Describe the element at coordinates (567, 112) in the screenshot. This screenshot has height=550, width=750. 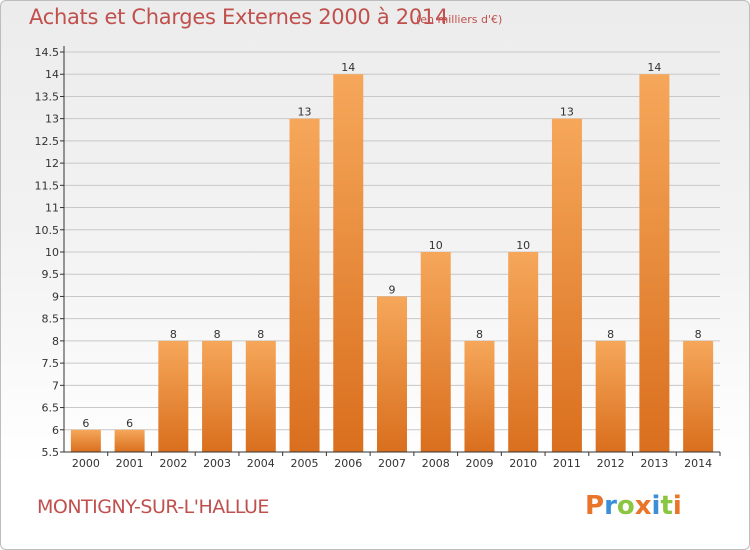
I see `data-label-2011: 13` at that location.